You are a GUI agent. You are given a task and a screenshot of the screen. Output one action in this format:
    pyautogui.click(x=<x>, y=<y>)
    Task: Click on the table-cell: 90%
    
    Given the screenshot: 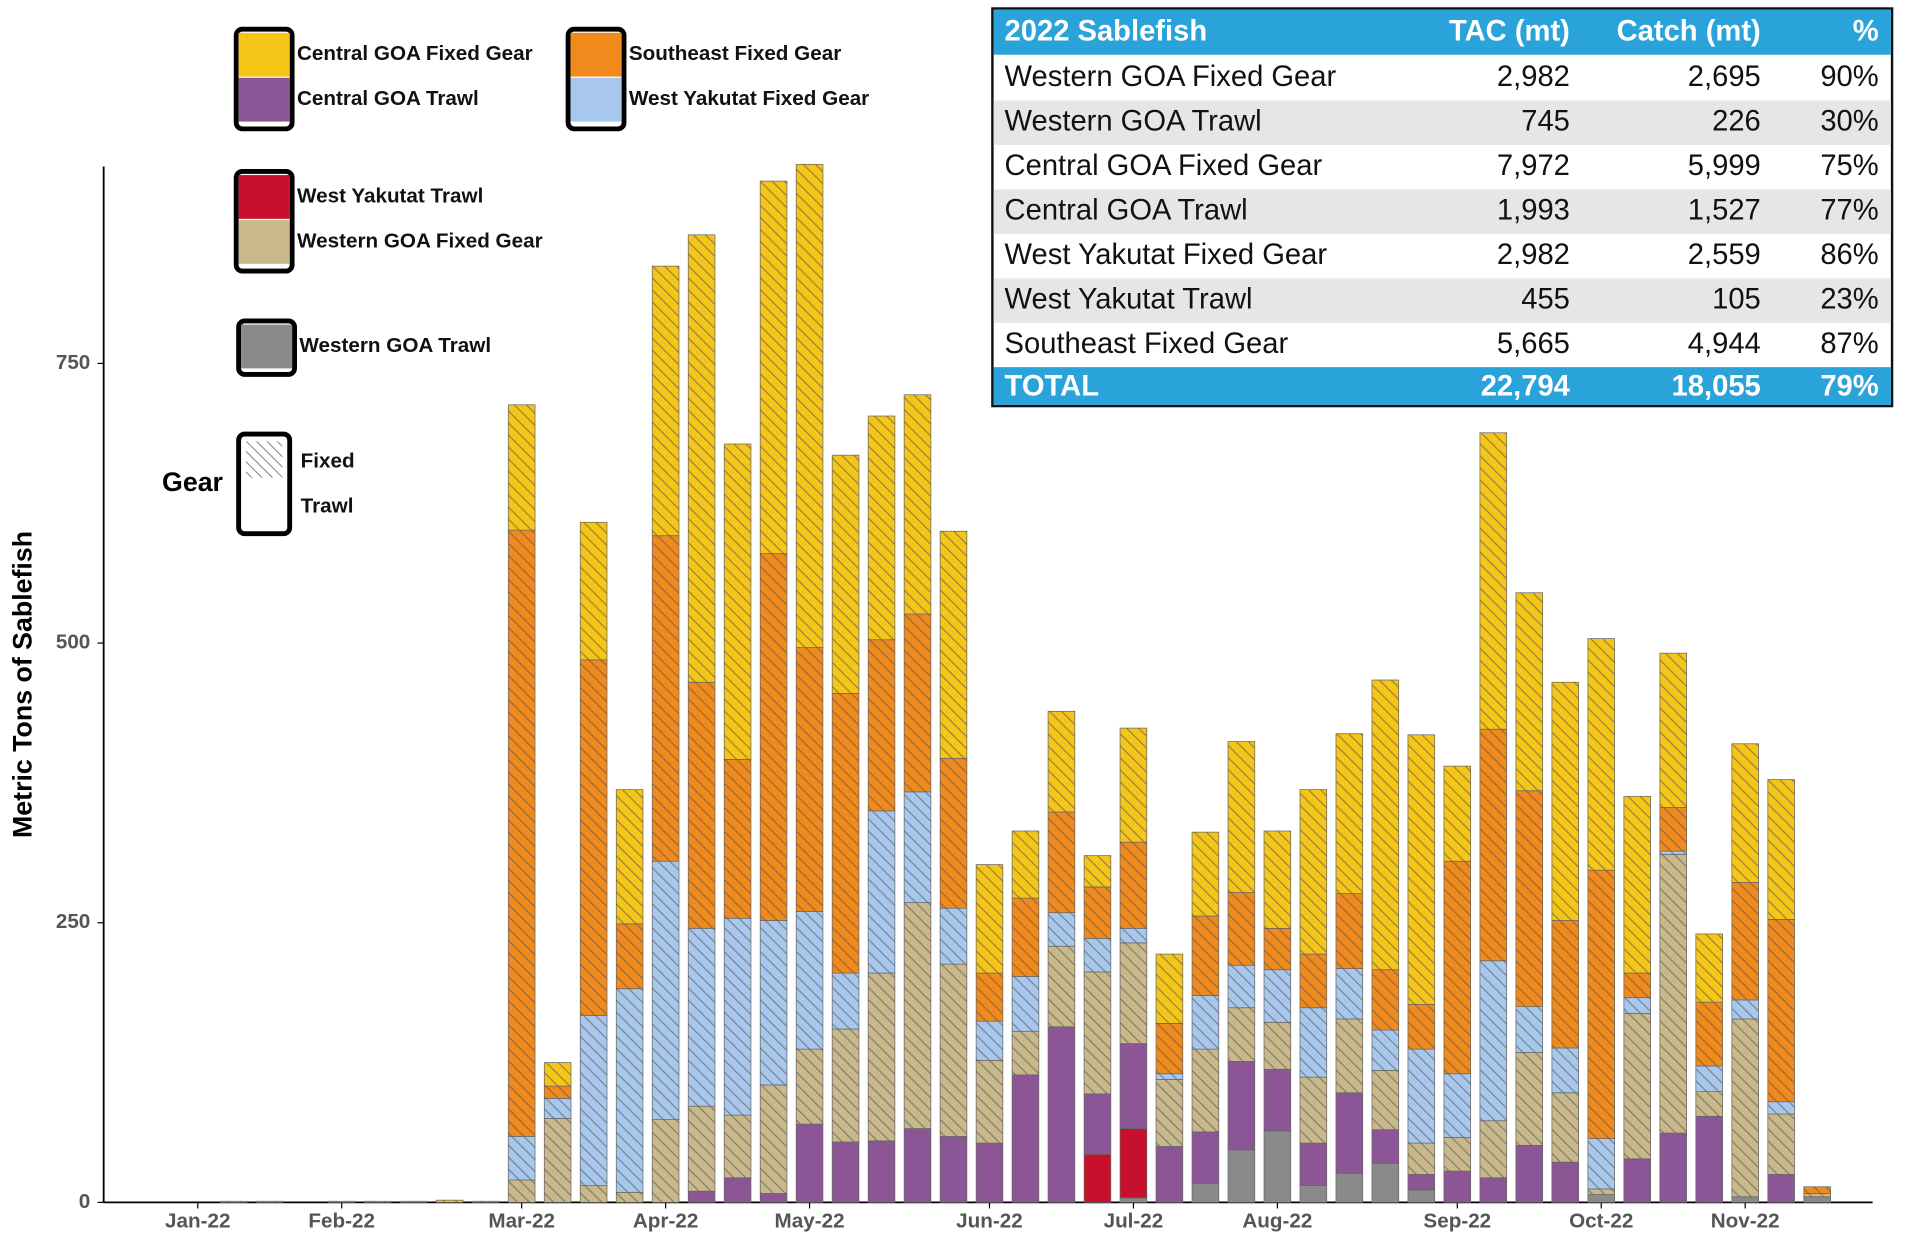 What is the action you would take?
    pyautogui.click(x=1849, y=77)
    